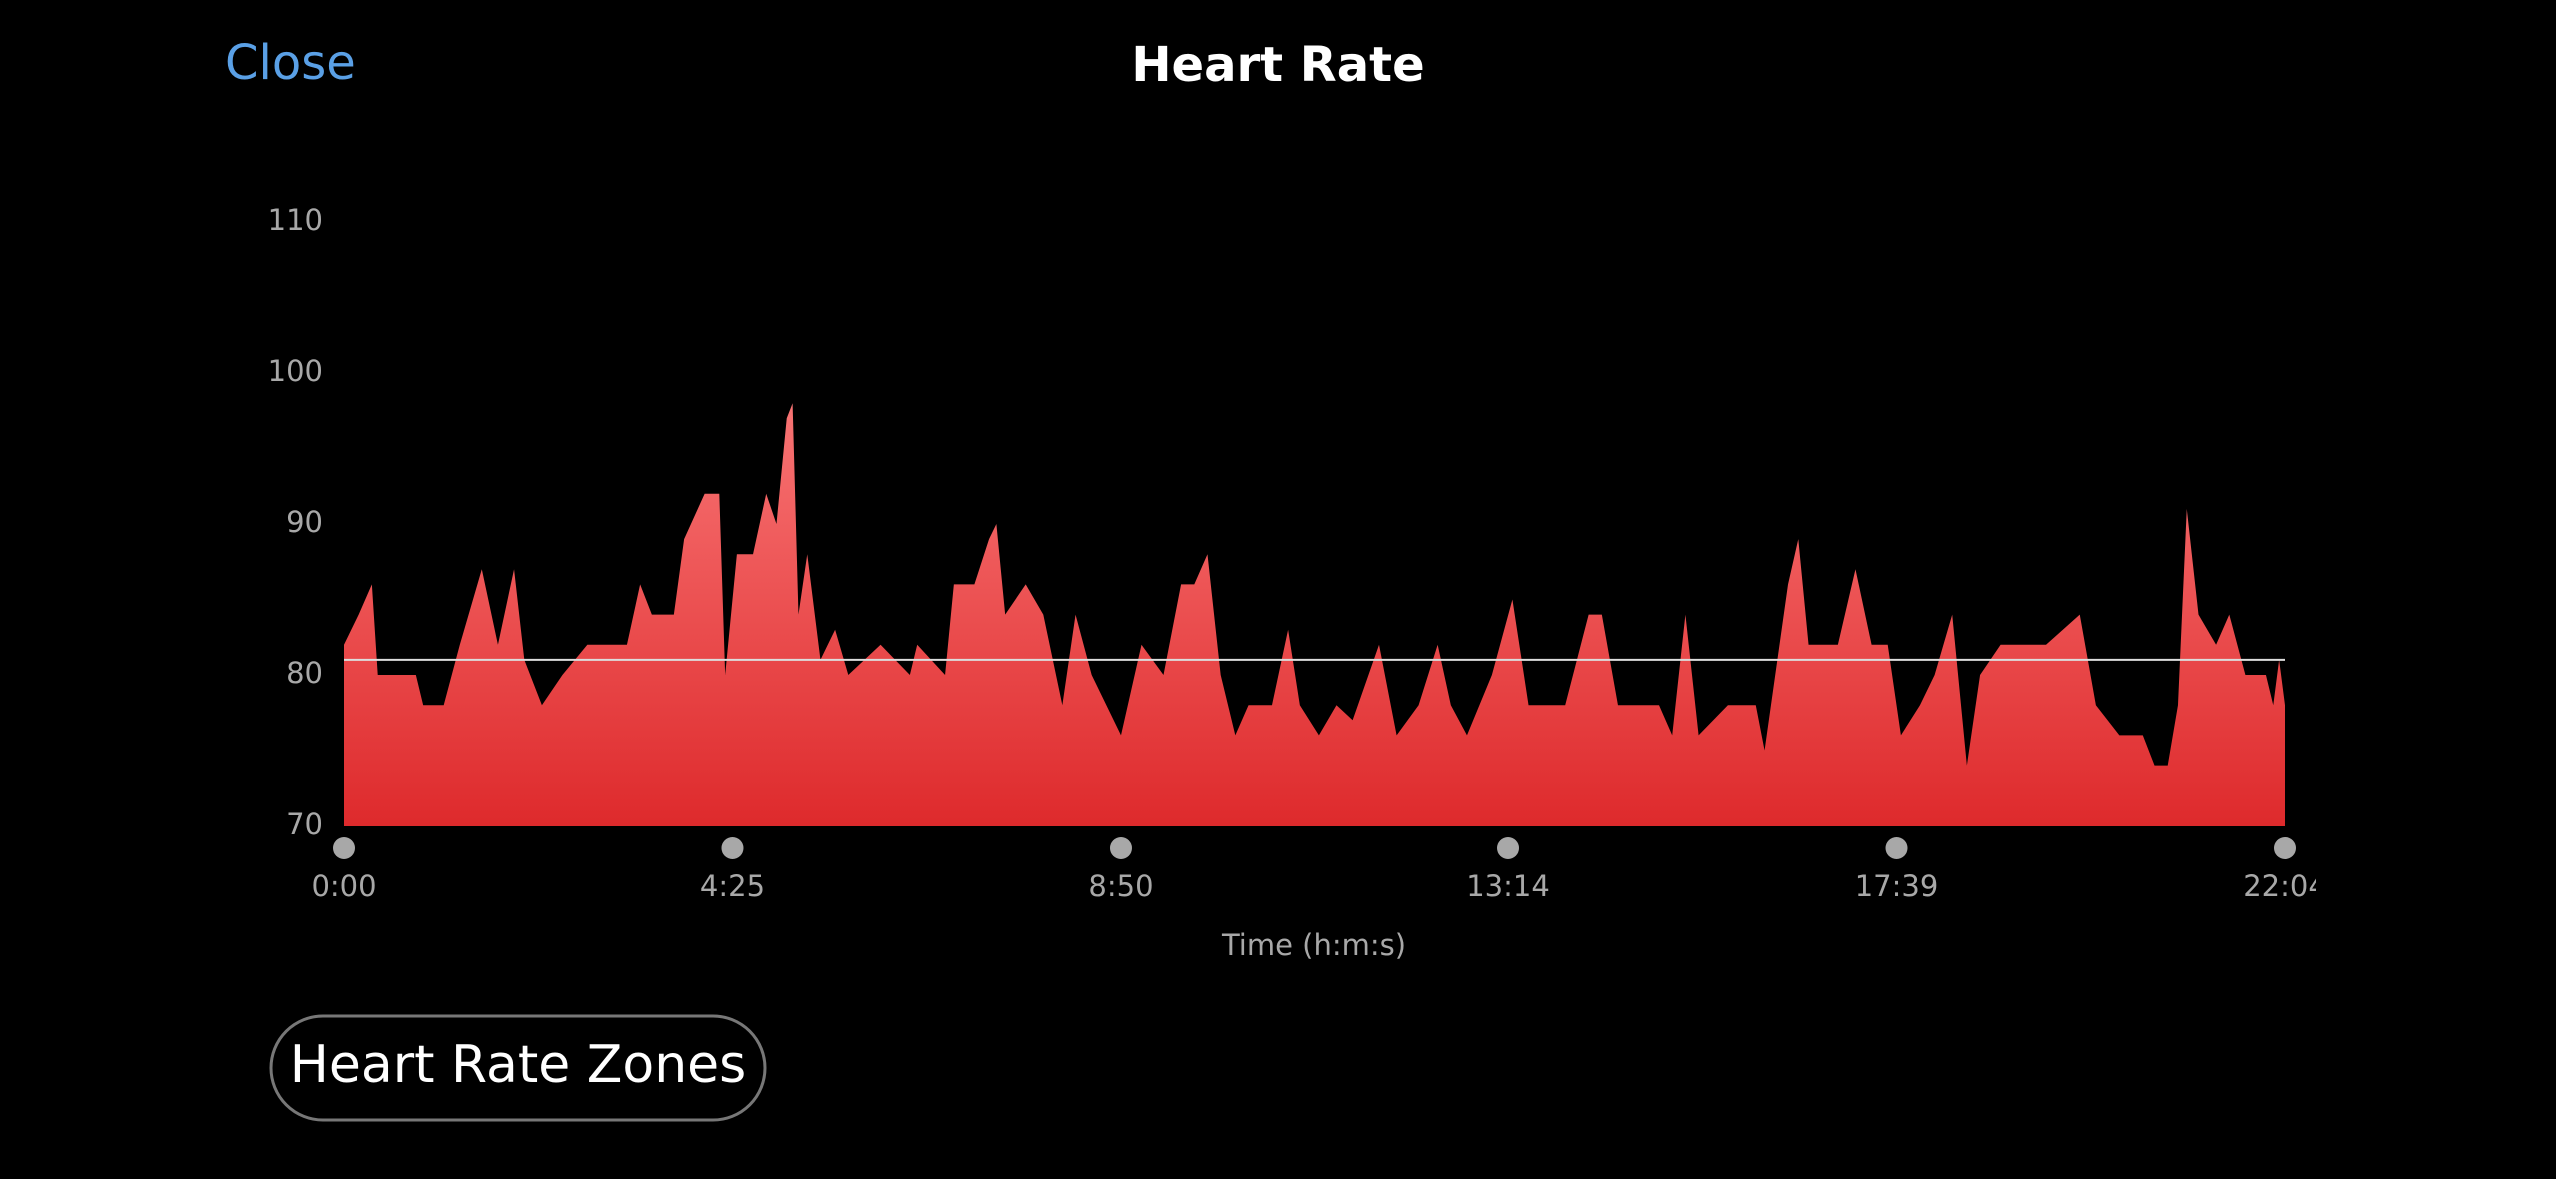 The image size is (2556, 1179). What do you see at coordinates (1897, 886) in the screenshot?
I see `x-tick-label: 17:39` at bounding box center [1897, 886].